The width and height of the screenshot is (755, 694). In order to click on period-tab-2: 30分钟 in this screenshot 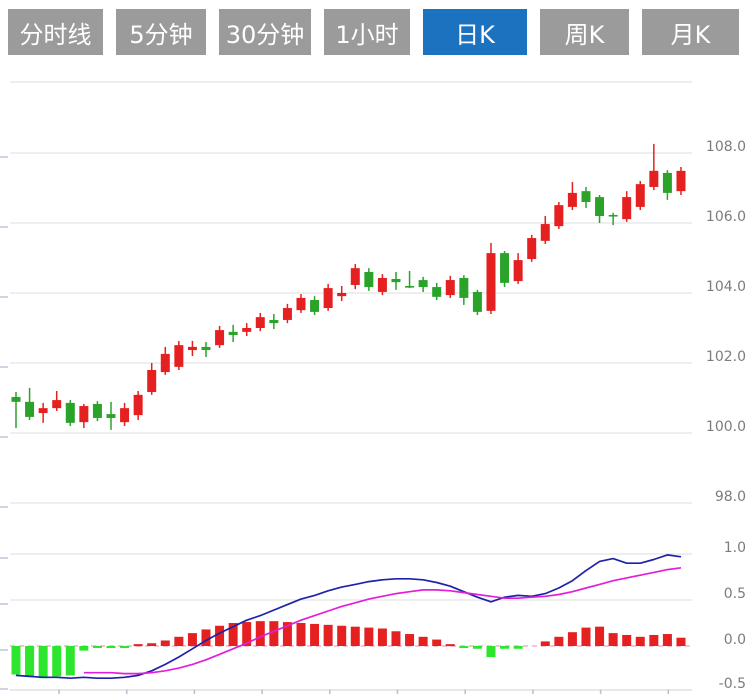, I will do `click(265, 32)`.